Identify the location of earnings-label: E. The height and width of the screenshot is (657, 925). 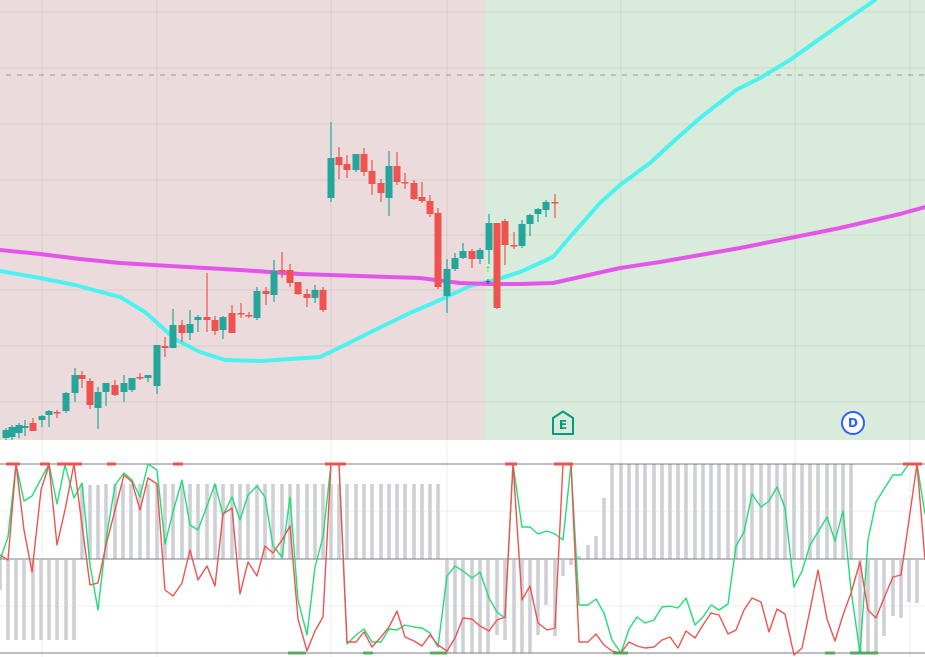
(563, 424).